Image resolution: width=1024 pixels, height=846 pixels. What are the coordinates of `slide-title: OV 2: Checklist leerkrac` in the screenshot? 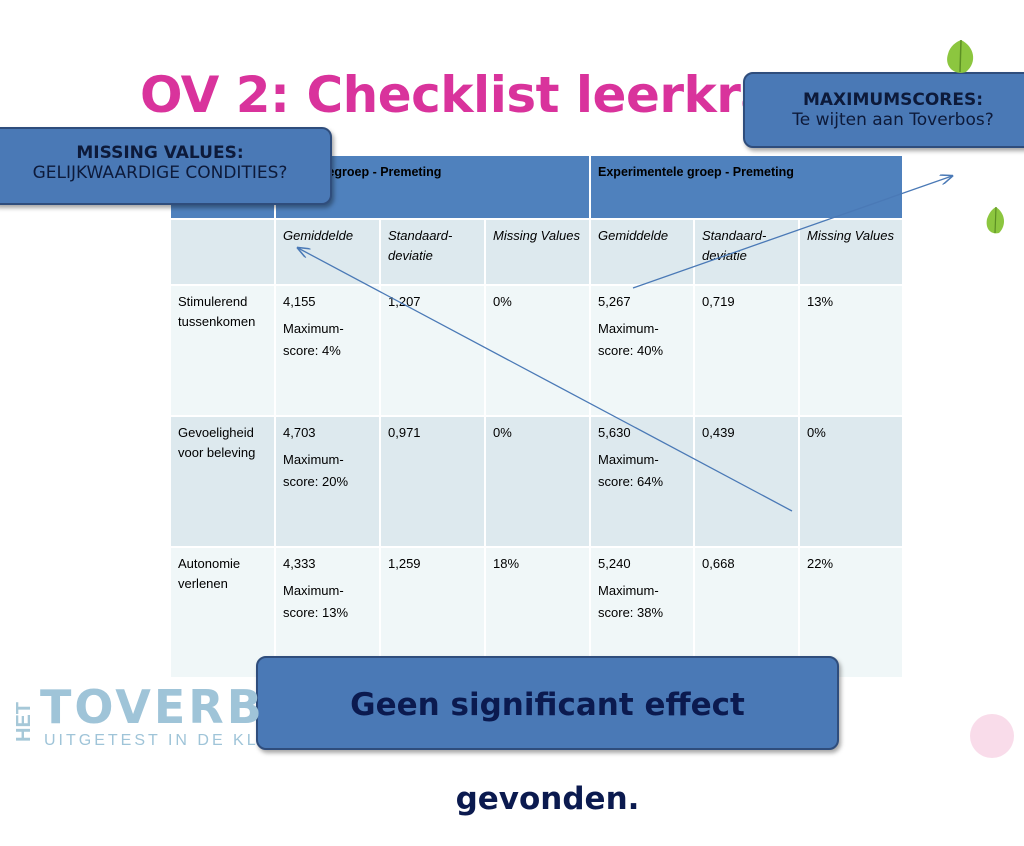 It's located at (471, 95).